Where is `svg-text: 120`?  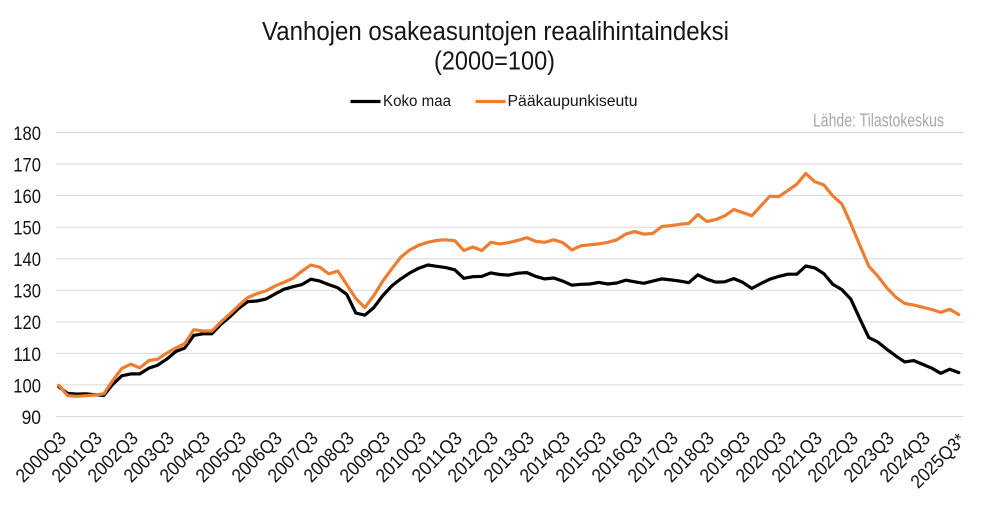
svg-text: 120 is located at coordinates (27, 323).